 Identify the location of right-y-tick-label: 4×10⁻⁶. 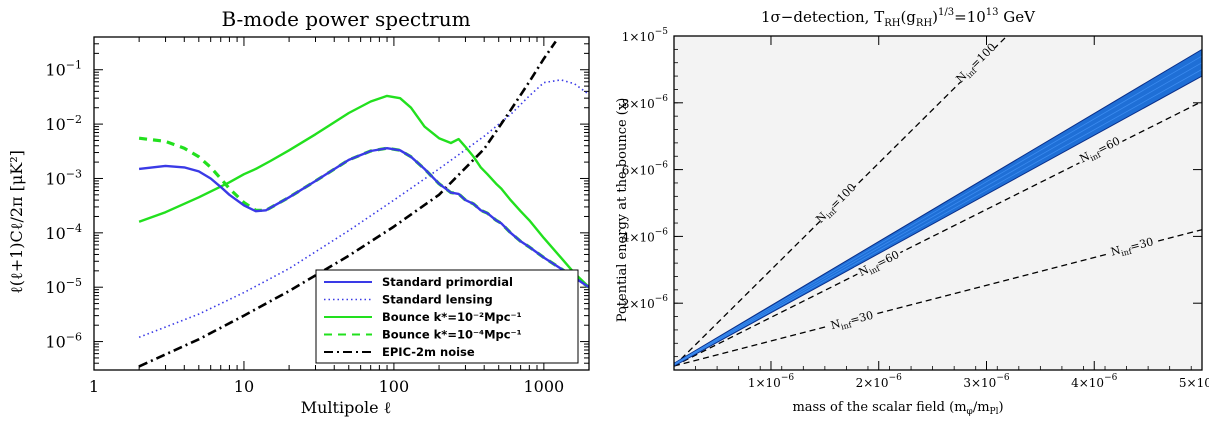
(645, 235).